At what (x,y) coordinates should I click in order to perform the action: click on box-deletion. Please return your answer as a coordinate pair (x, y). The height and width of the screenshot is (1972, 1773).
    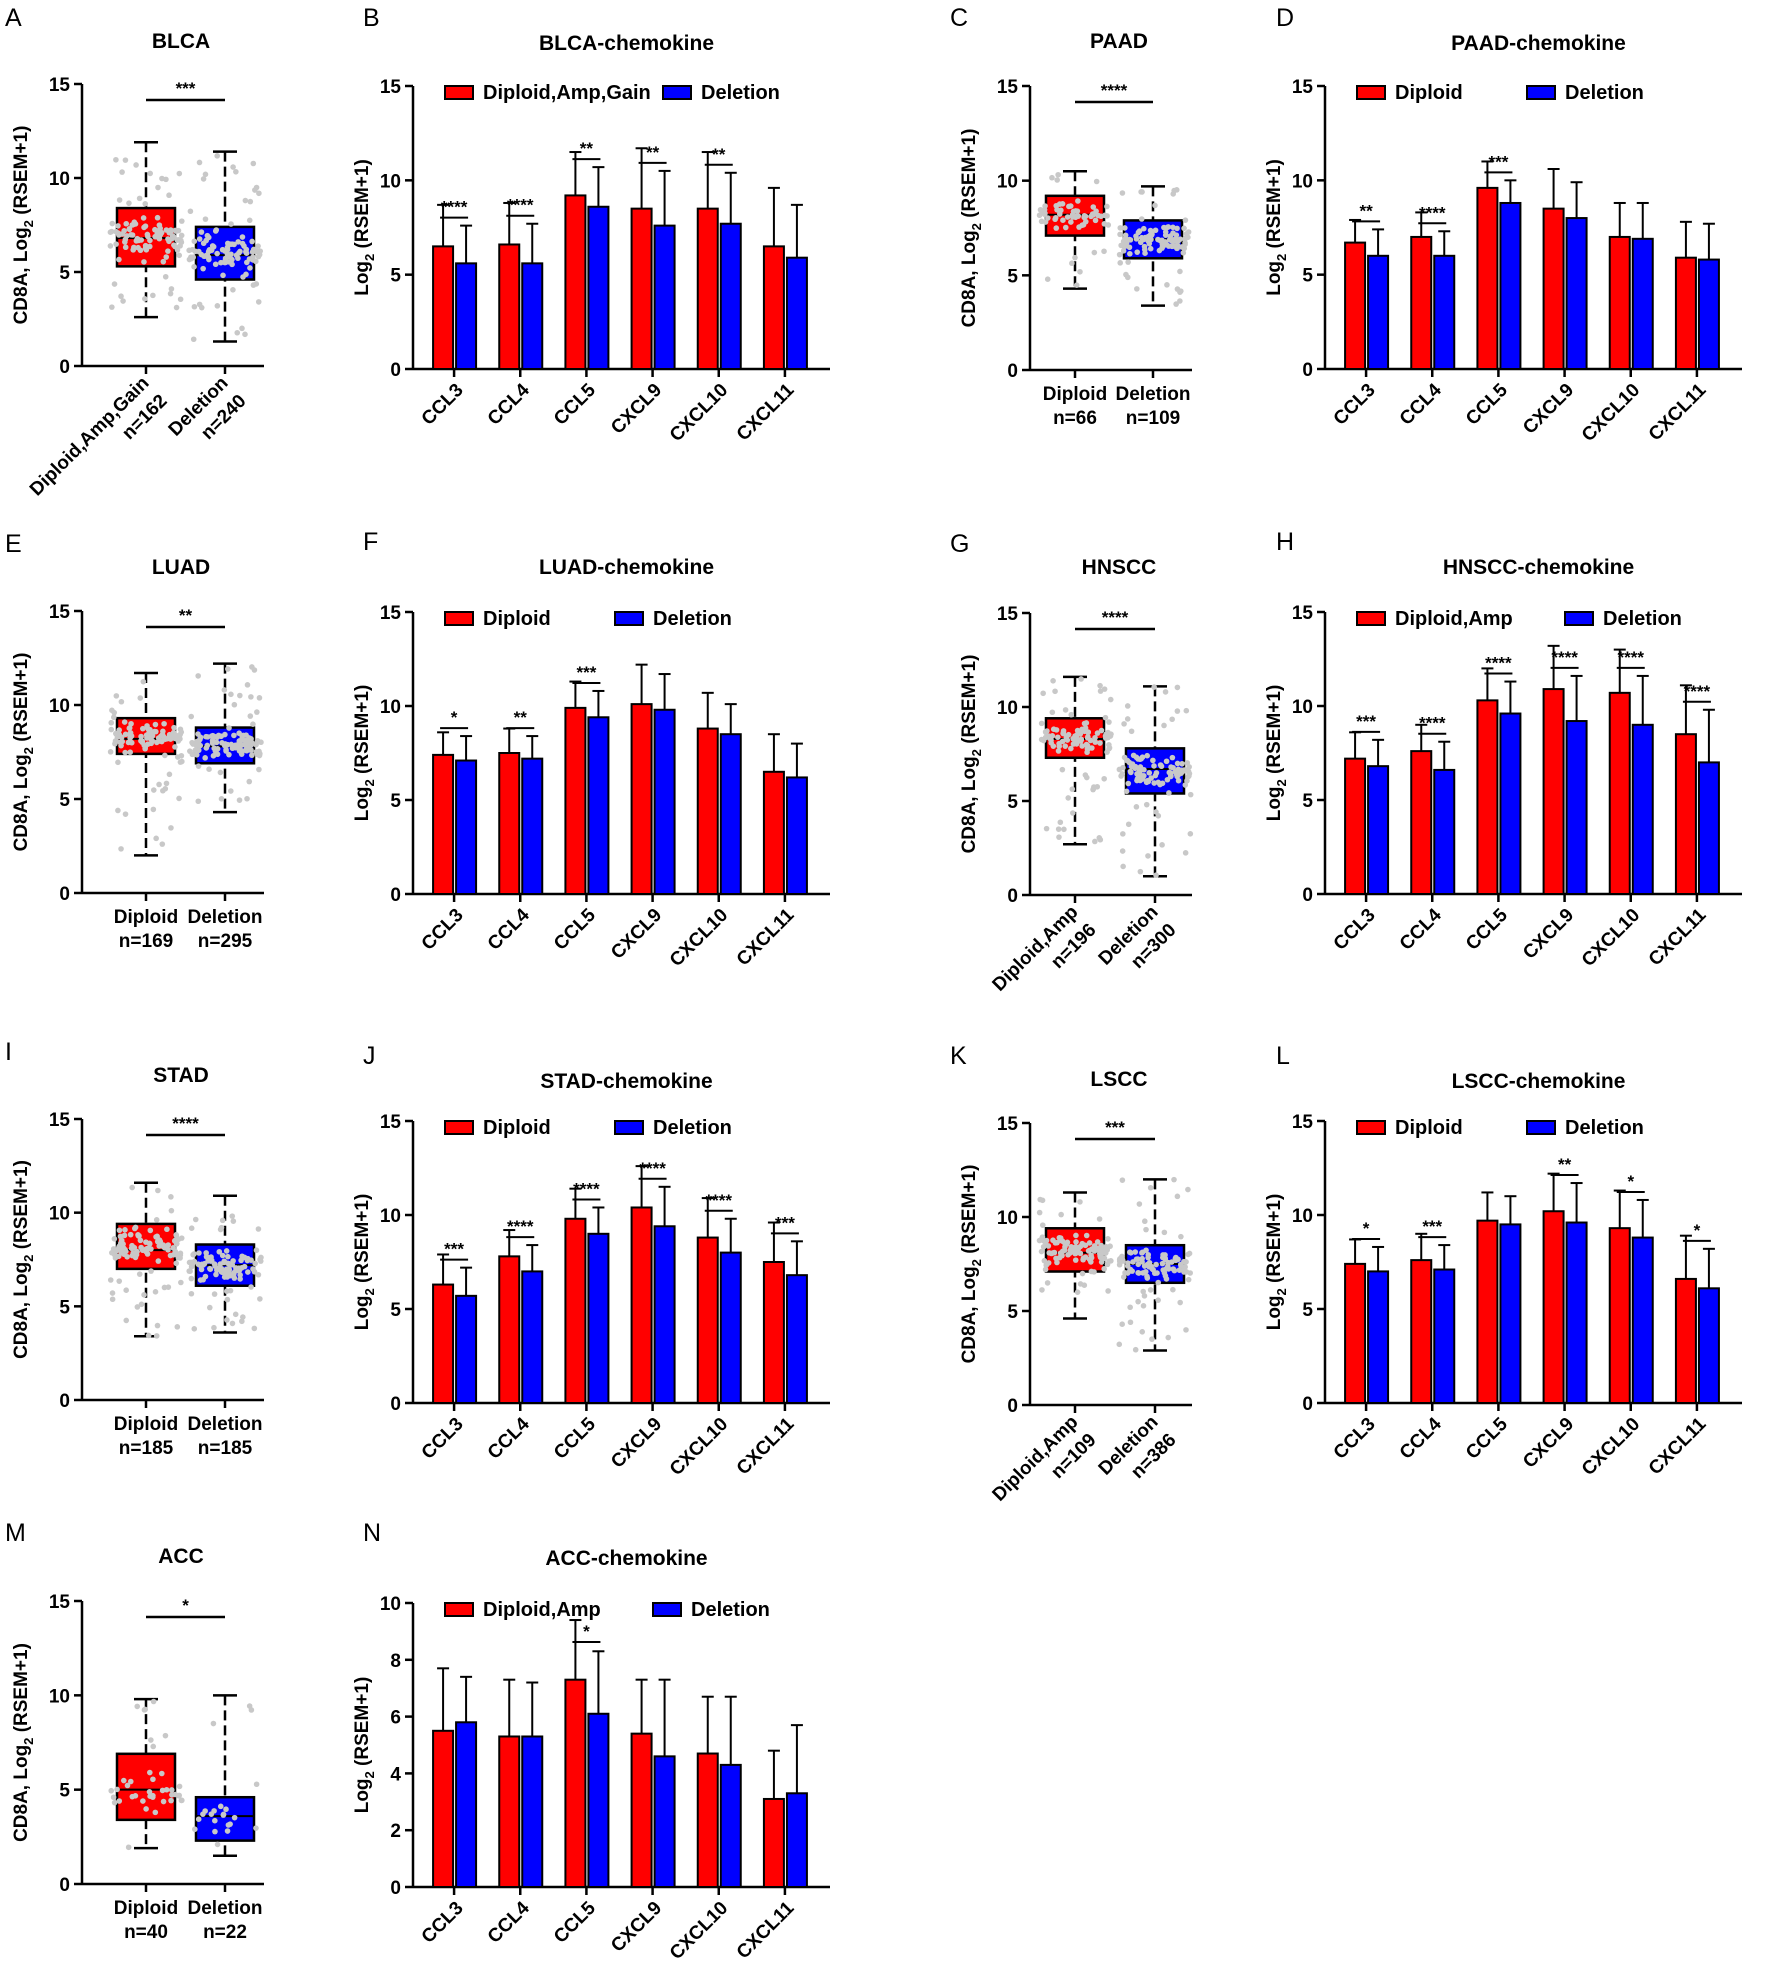
    Looking at the image, I should click on (225, 738).